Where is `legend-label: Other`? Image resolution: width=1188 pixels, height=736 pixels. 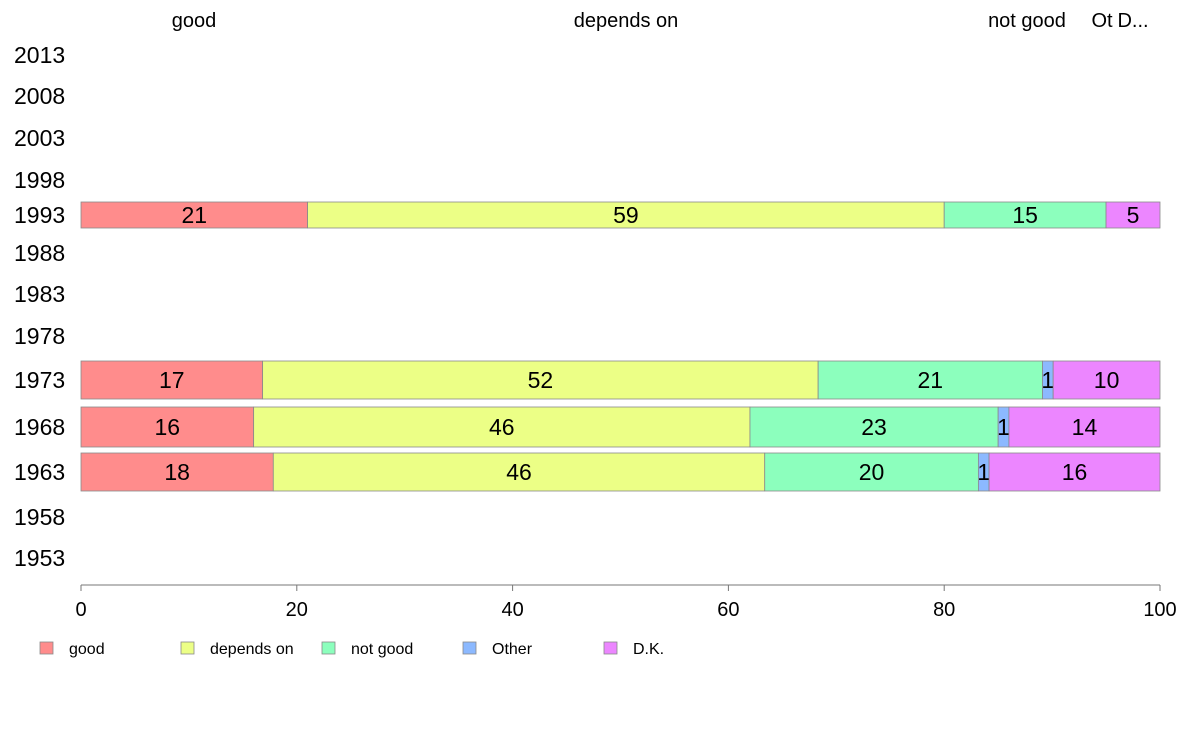 legend-label: Other is located at coordinates (512, 649).